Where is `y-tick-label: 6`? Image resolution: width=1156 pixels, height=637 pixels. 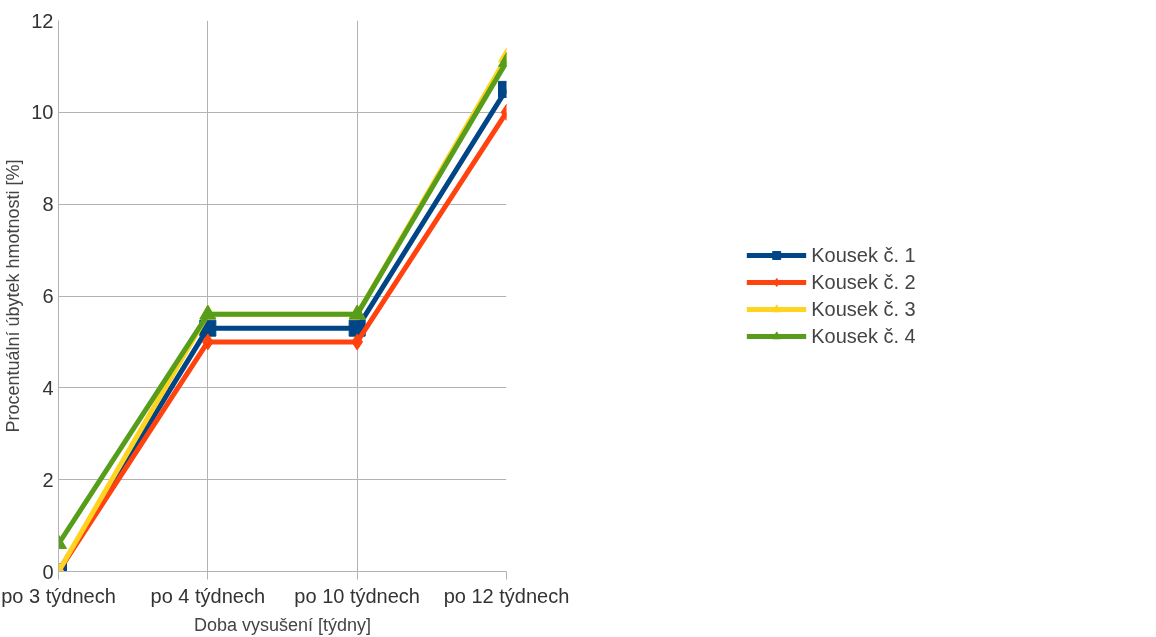
y-tick-label: 6 is located at coordinates (48, 296).